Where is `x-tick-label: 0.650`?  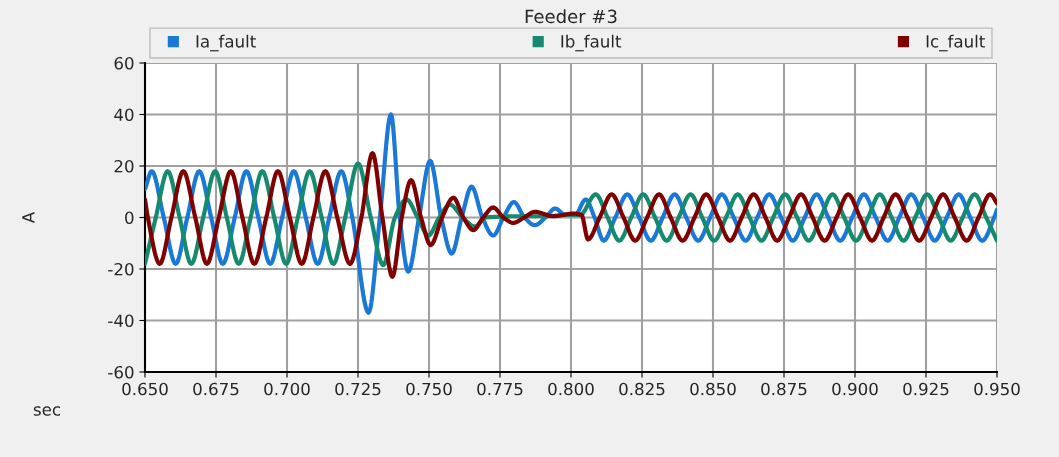 x-tick-label: 0.650 is located at coordinates (145, 389).